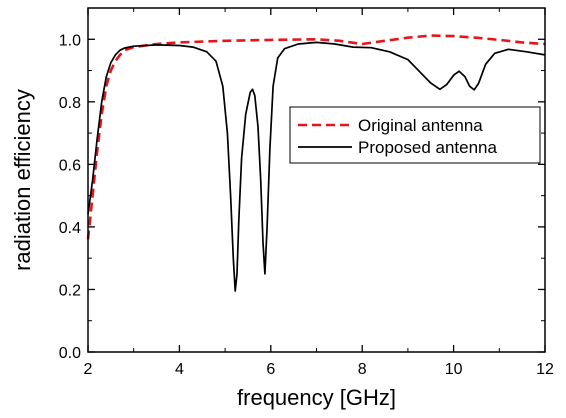  Describe the element at coordinates (70, 103) in the screenshot. I see `y-tick-label: 0.8` at that location.